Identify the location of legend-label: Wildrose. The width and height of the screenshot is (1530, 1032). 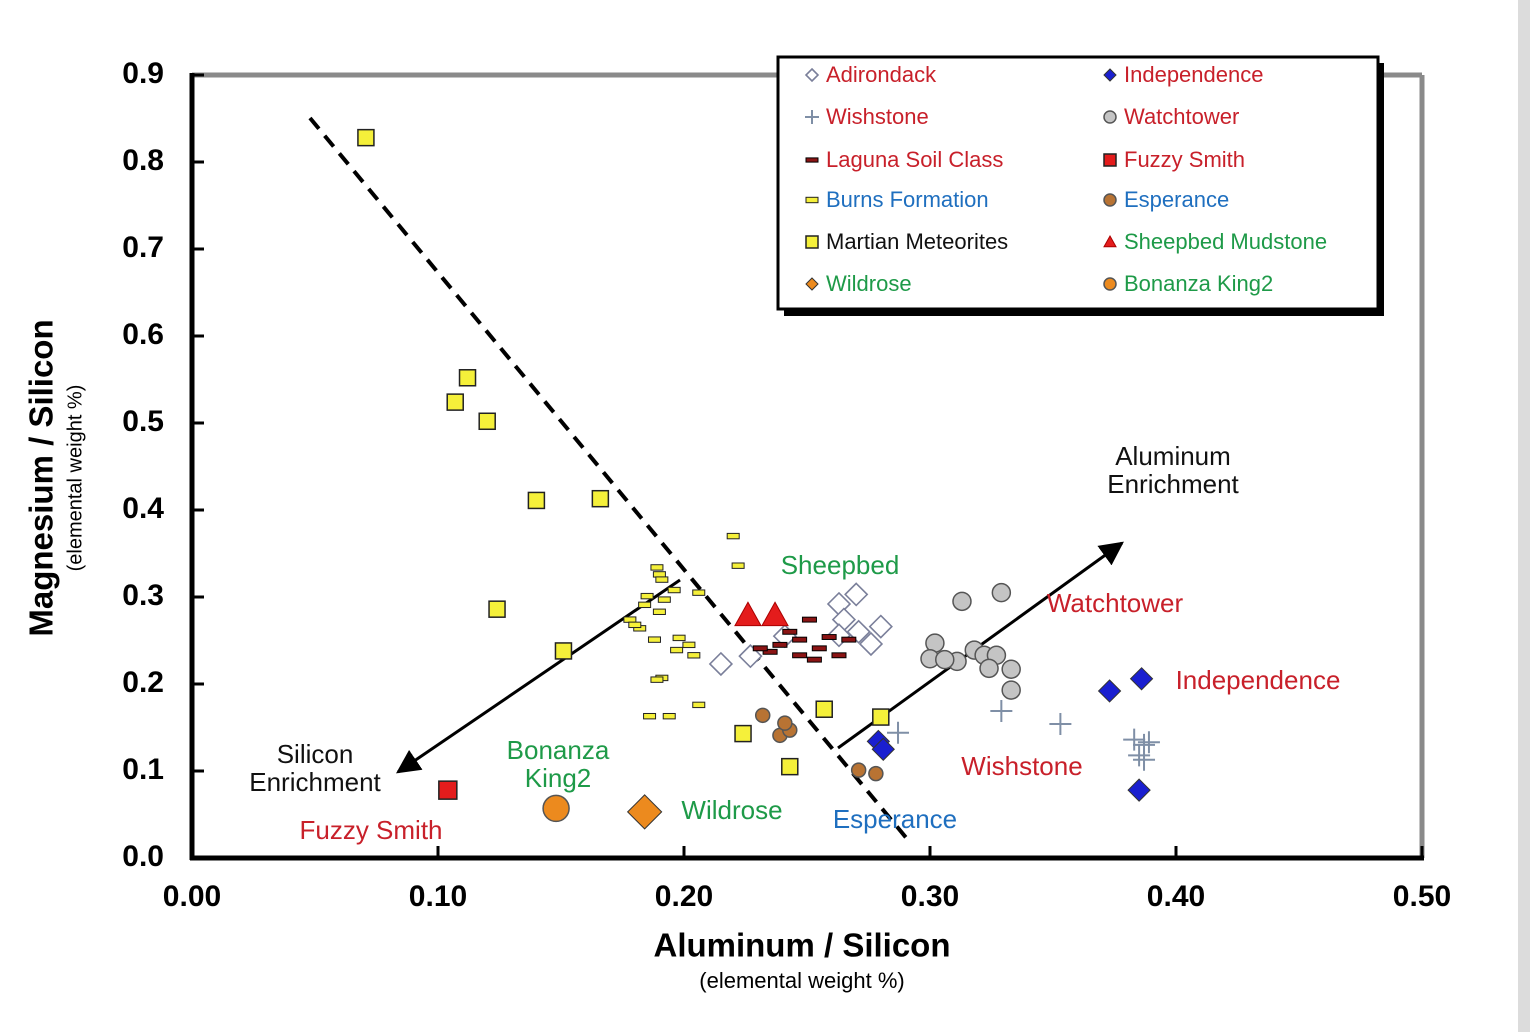
(869, 283).